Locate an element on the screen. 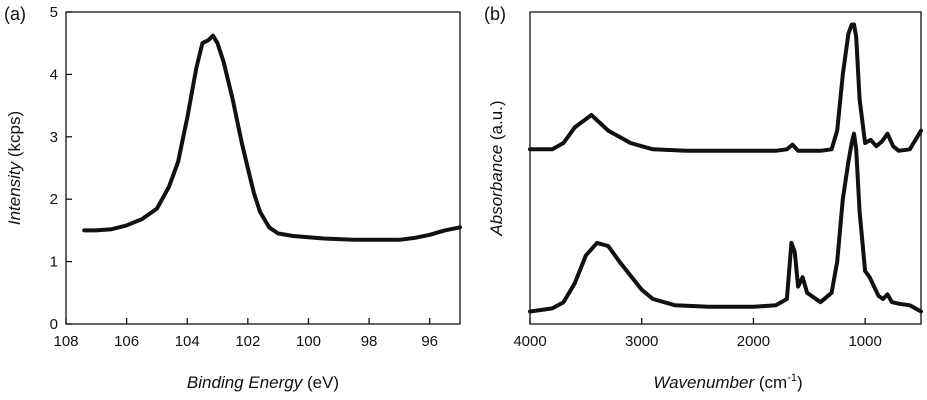  panel-a-x-tick-label: 102 is located at coordinates (247, 341).